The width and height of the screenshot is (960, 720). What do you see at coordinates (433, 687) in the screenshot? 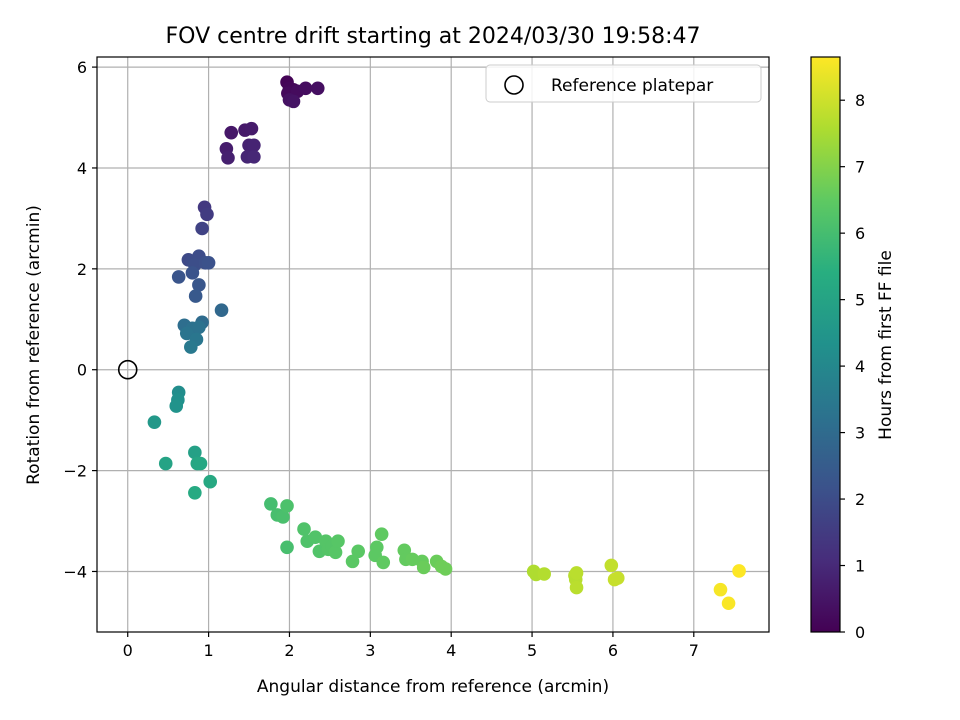
I see `x-axis-label: Angular distance from reference (arcmin)` at bounding box center [433, 687].